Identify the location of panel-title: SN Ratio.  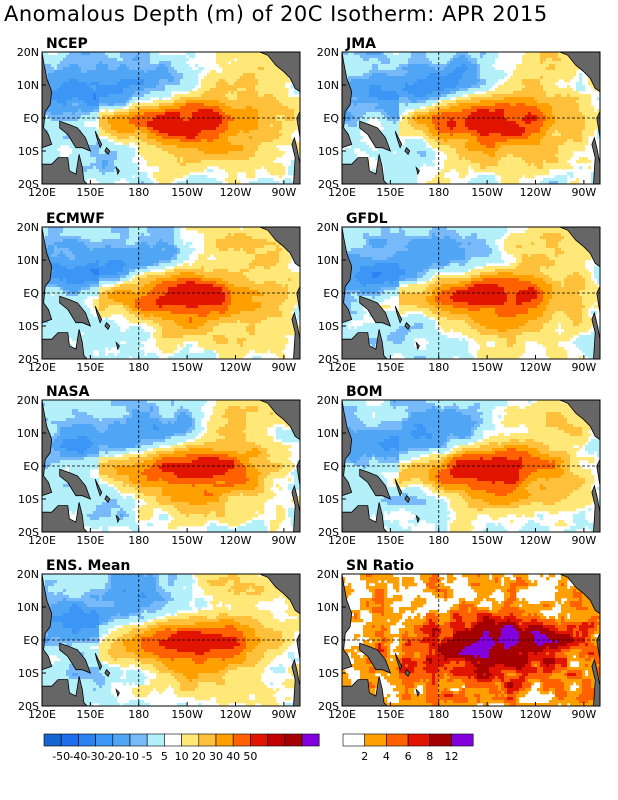
(380, 566).